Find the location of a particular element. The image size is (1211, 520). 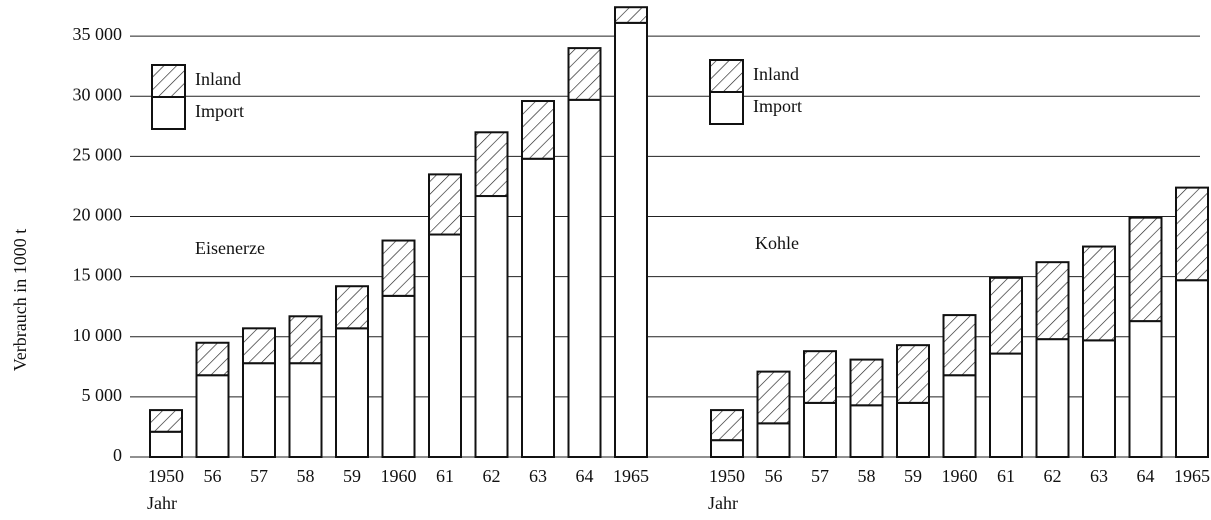

y-tick-label: 25 000 is located at coordinates (98, 154).